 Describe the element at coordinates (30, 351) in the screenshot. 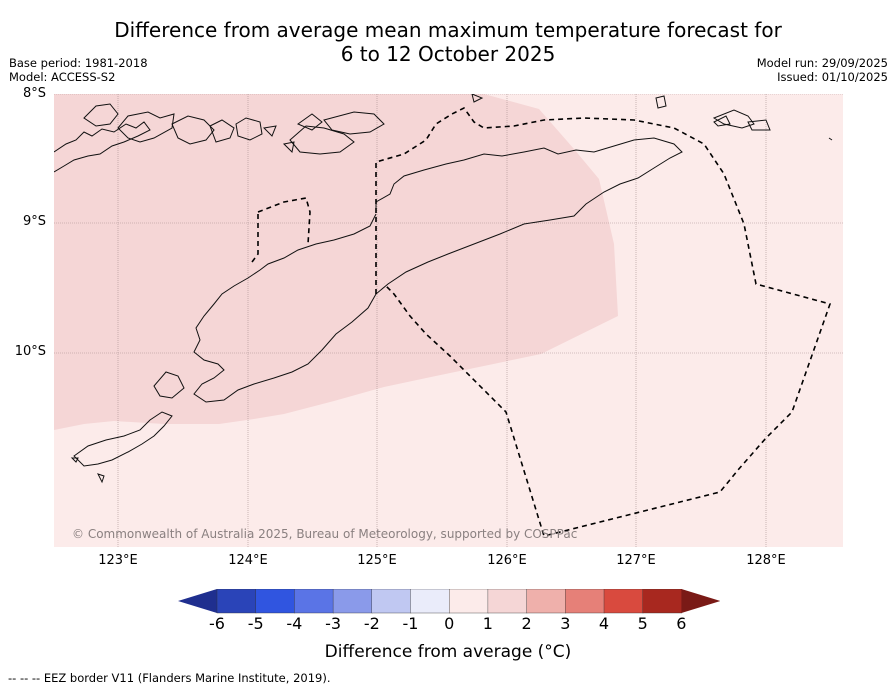

I see `lat-tick-10s: 10°S` at that location.